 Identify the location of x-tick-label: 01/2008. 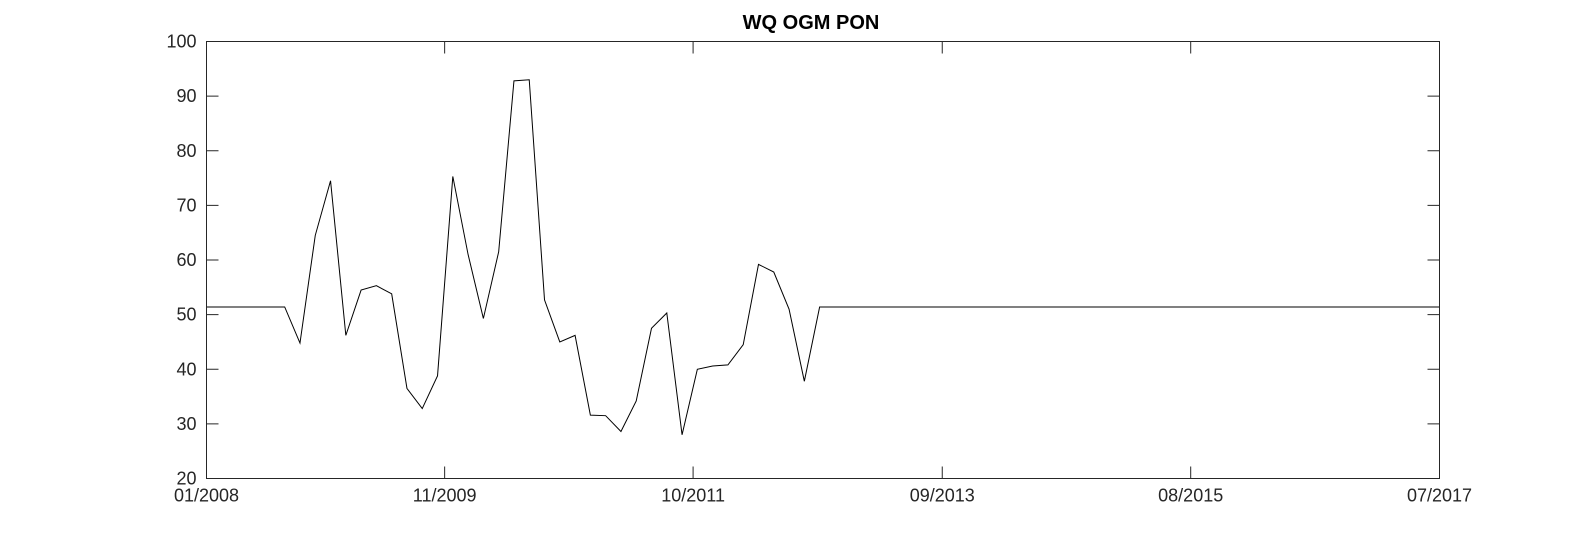
(206, 496).